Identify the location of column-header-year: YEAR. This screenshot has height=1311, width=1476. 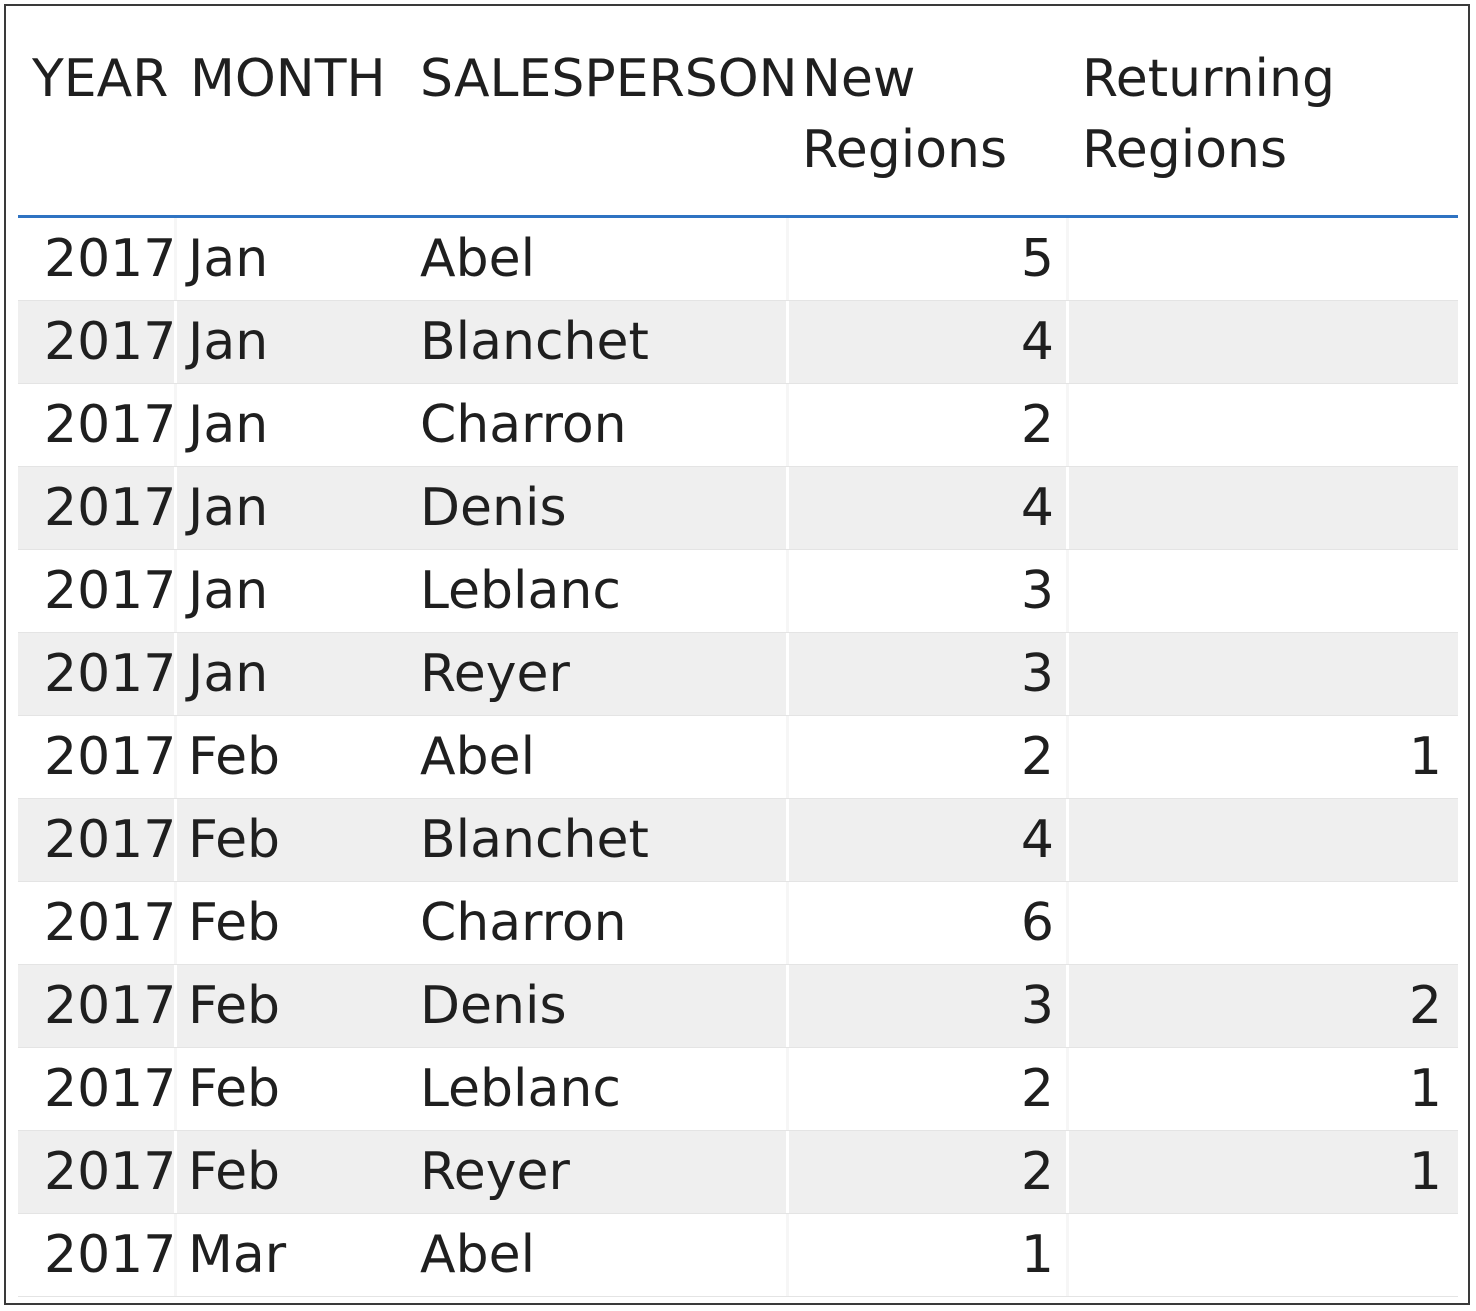
(100, 79).